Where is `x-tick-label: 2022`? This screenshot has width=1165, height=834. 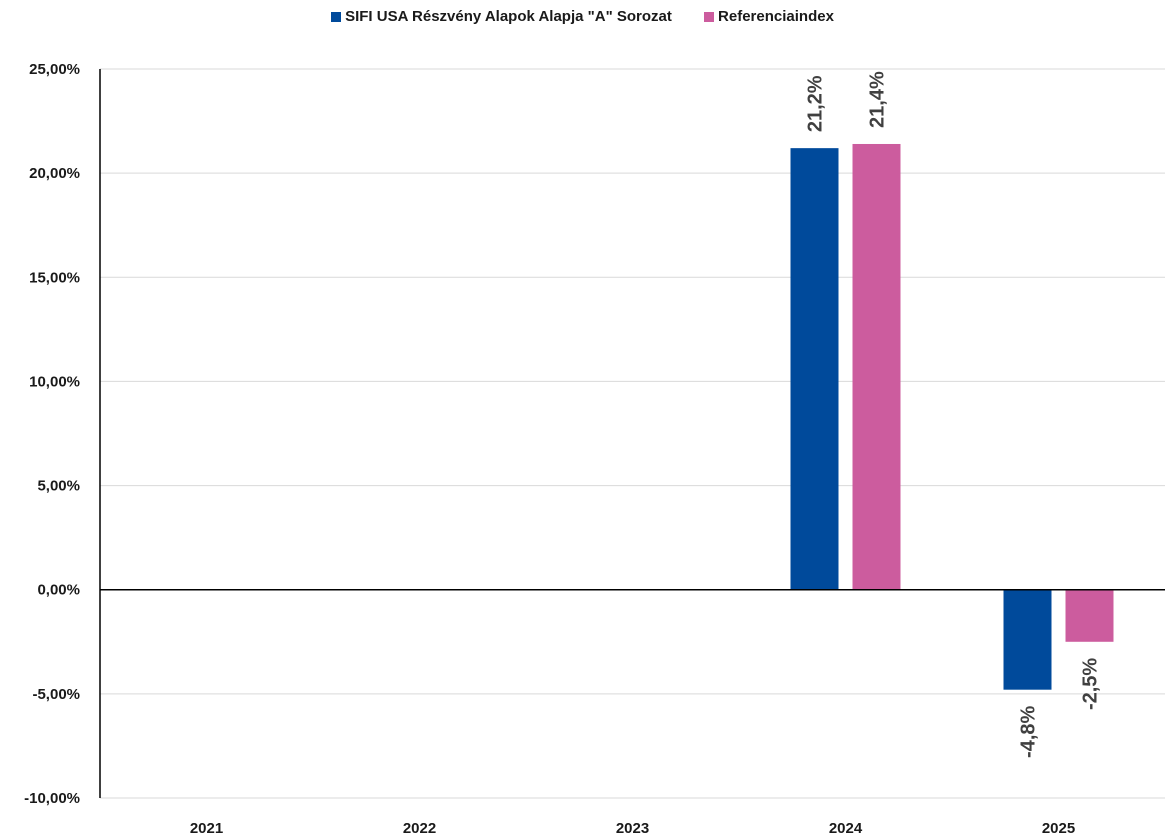
x-tick-label: 2022 is located at coordinates (419, 827).